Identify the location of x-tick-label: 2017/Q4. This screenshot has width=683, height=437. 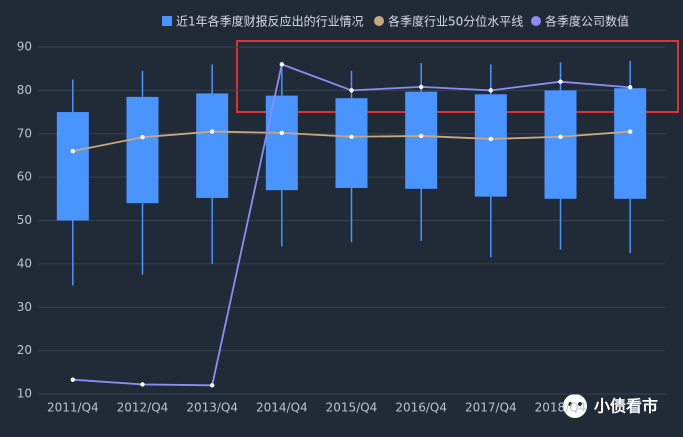
(491, 408).